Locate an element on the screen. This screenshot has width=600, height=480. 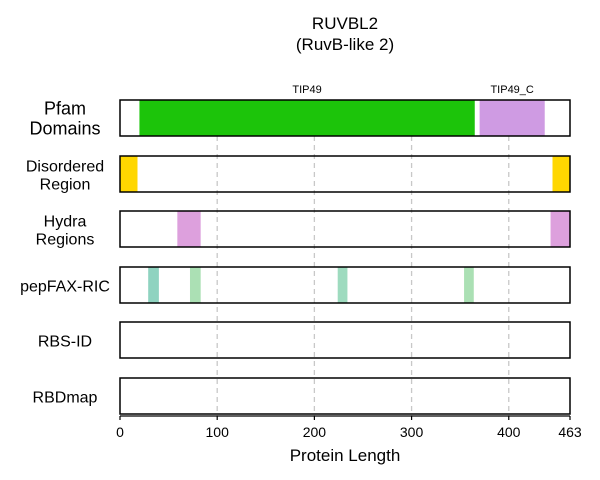
x-axis: 0 100 200 300 400 463 is located at coordinates (349, 427).